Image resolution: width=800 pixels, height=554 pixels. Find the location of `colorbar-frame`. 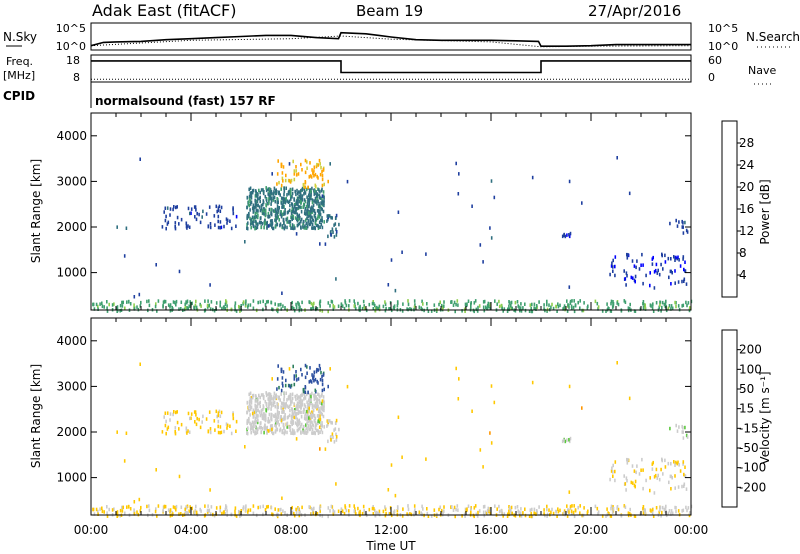

colorbar-frame is located at coordinates (729, 209).